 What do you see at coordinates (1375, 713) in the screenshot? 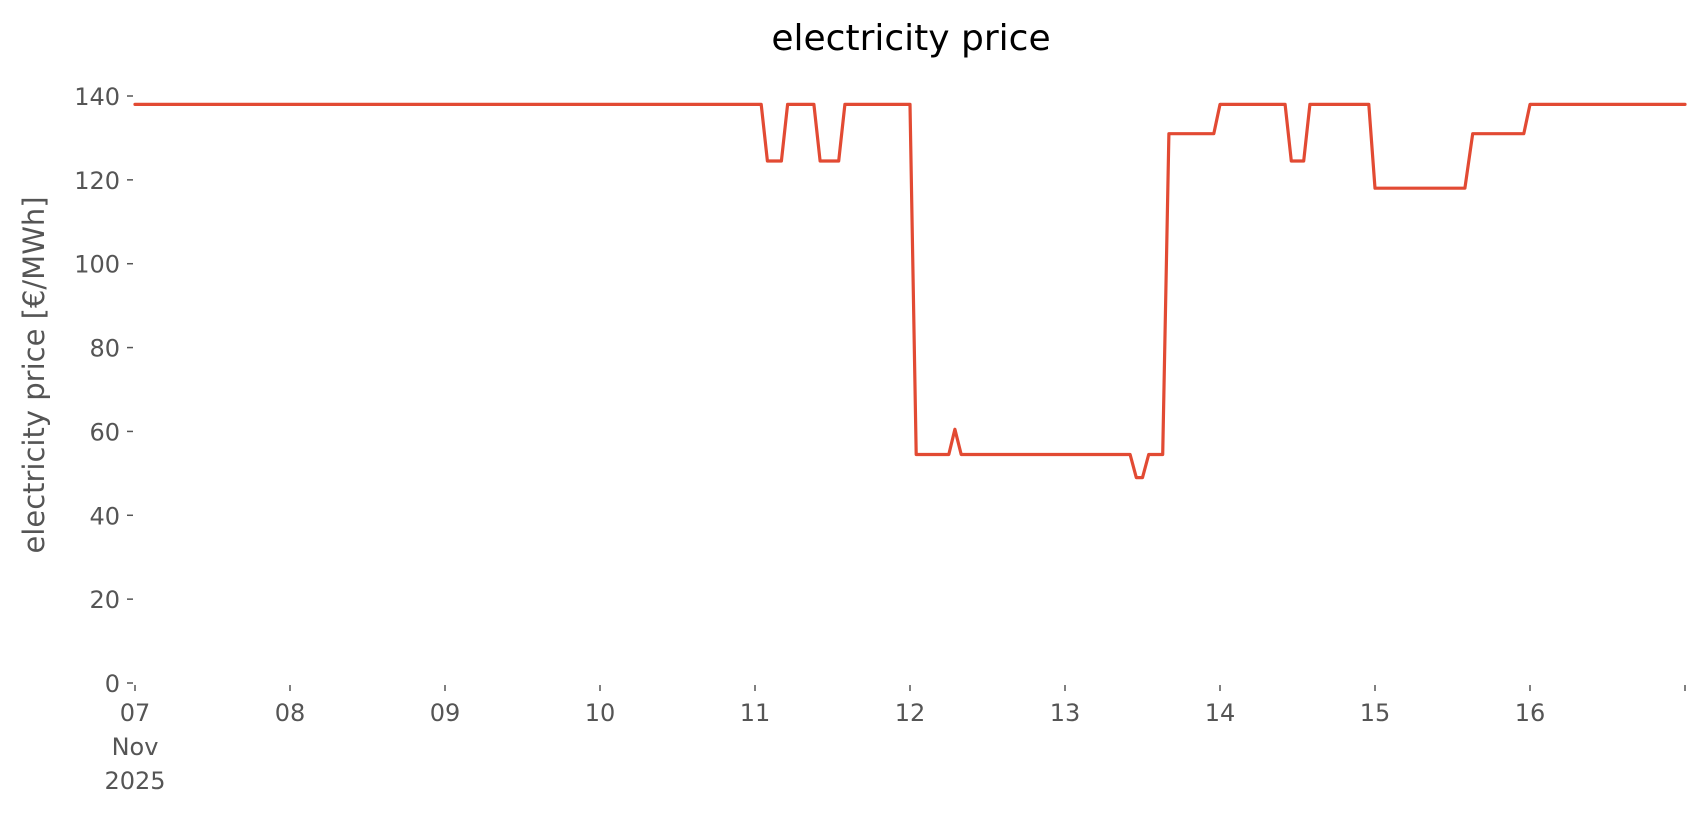
I see `x-tick-label: 15` at bounding box center [1375, 713].